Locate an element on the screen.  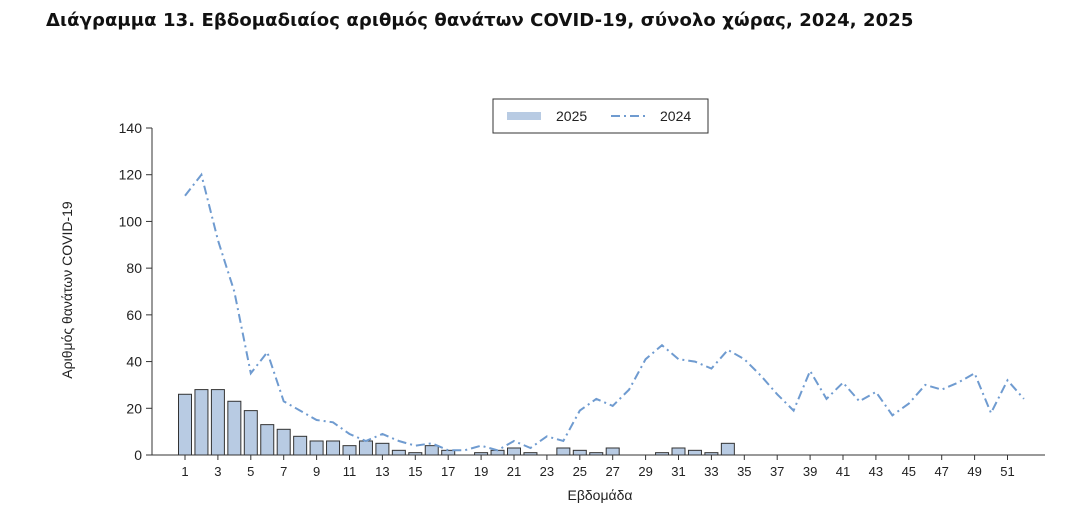
bar-series-2025 is located at coordinates (456, 422).